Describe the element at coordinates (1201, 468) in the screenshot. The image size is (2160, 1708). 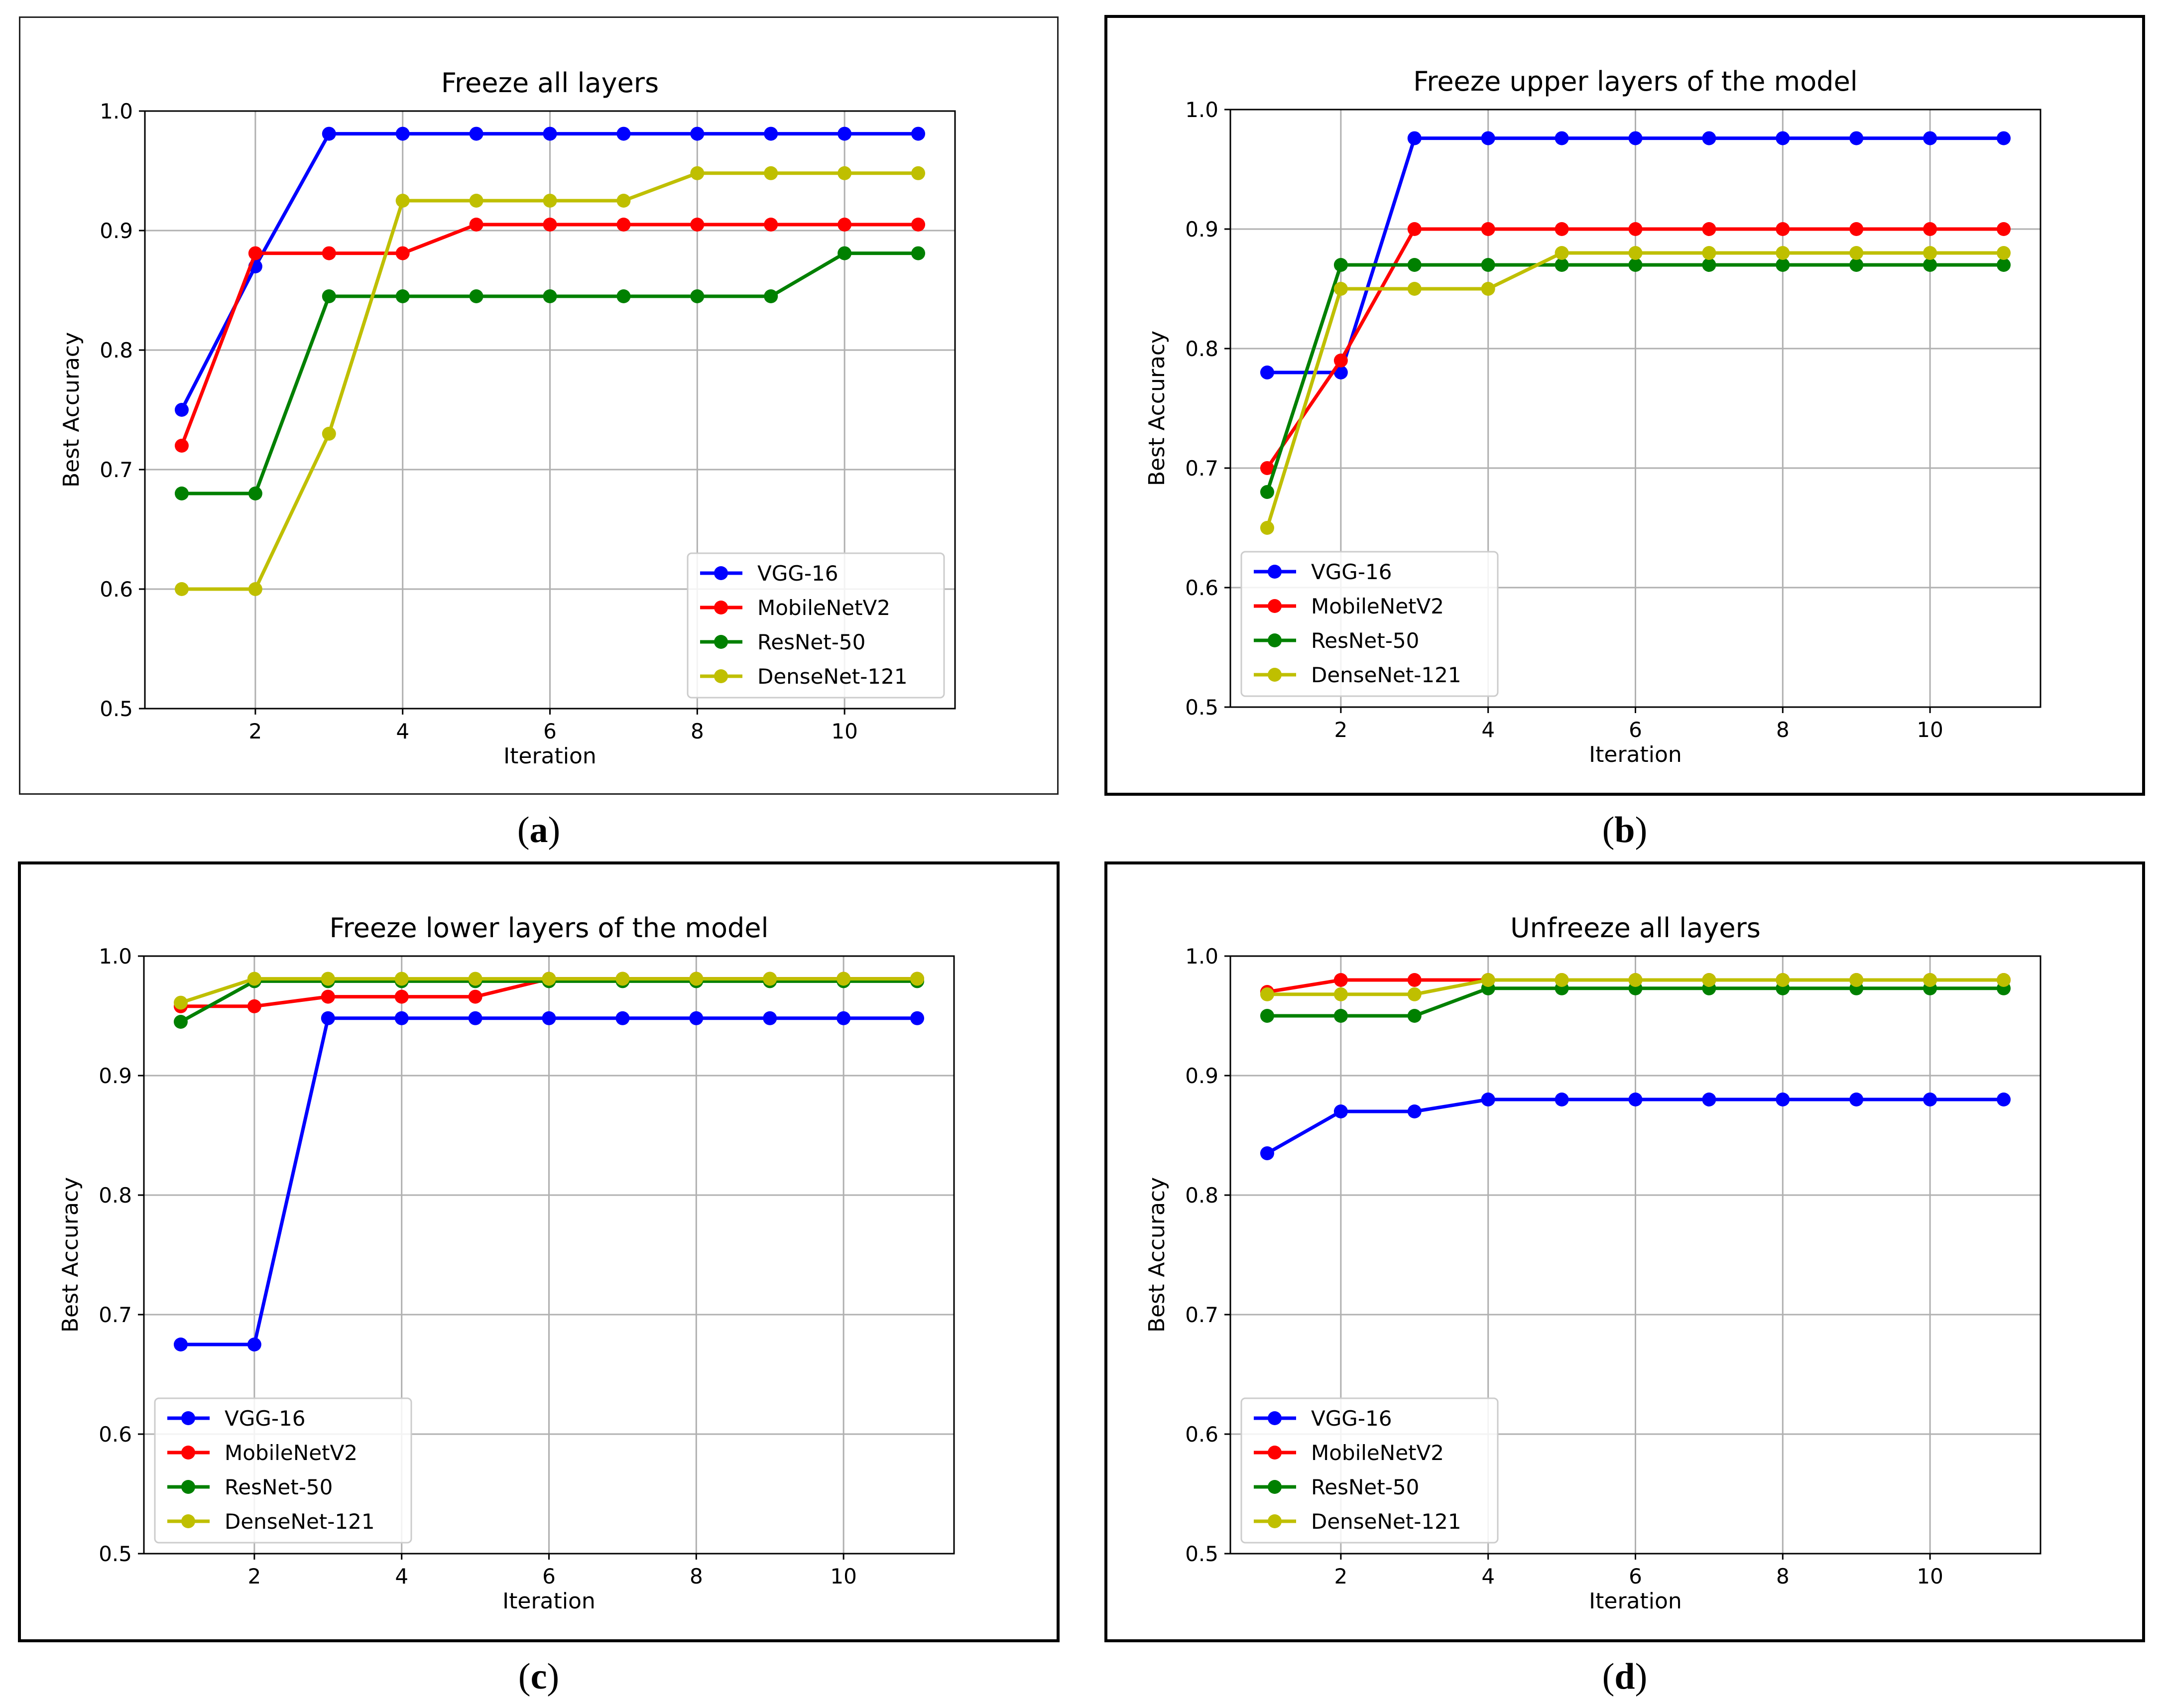
I see `y-tick-label: 0.7` at that location.